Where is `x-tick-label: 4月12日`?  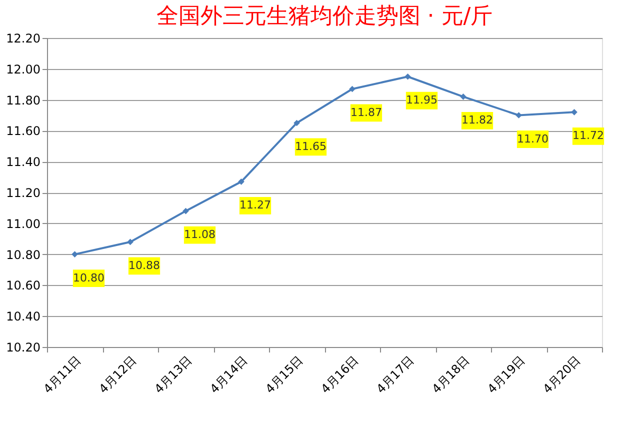 x-tick-label: 4月12日 is located at coordinates (118, 374).